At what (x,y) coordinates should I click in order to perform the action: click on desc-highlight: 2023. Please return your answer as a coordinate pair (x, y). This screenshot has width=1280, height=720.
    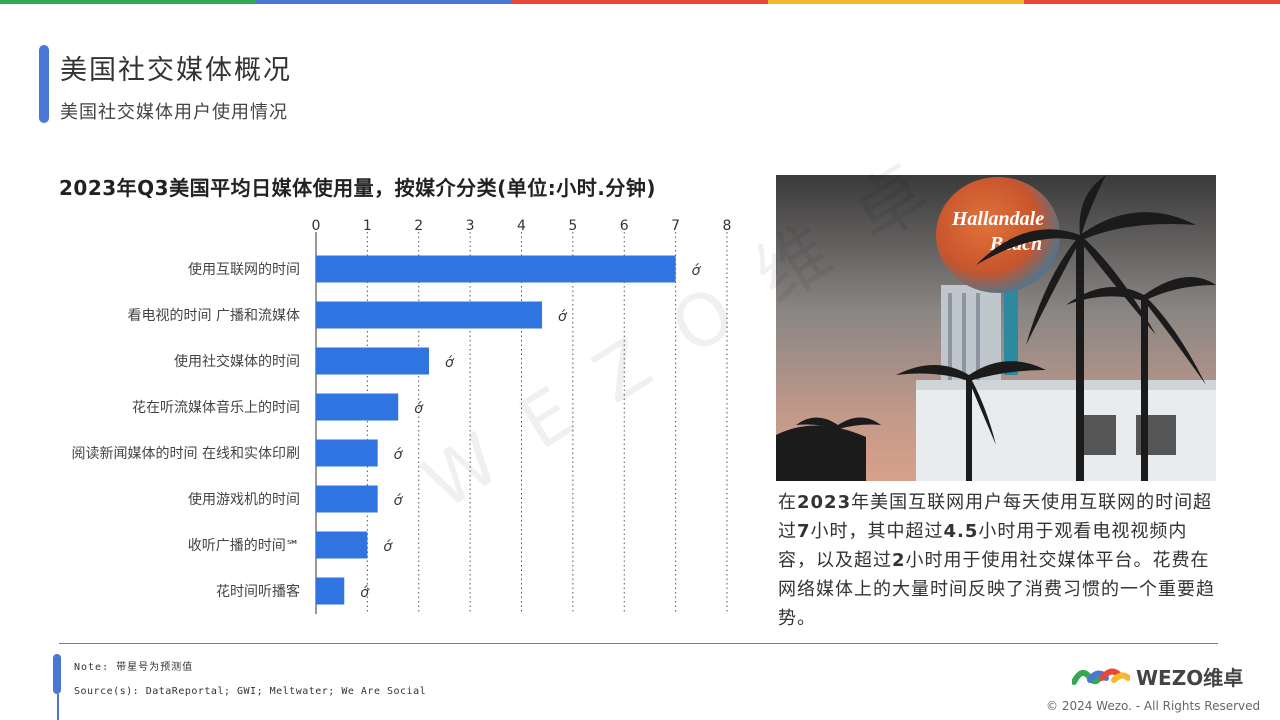
    Looking at the image, I should click on (824, 502).